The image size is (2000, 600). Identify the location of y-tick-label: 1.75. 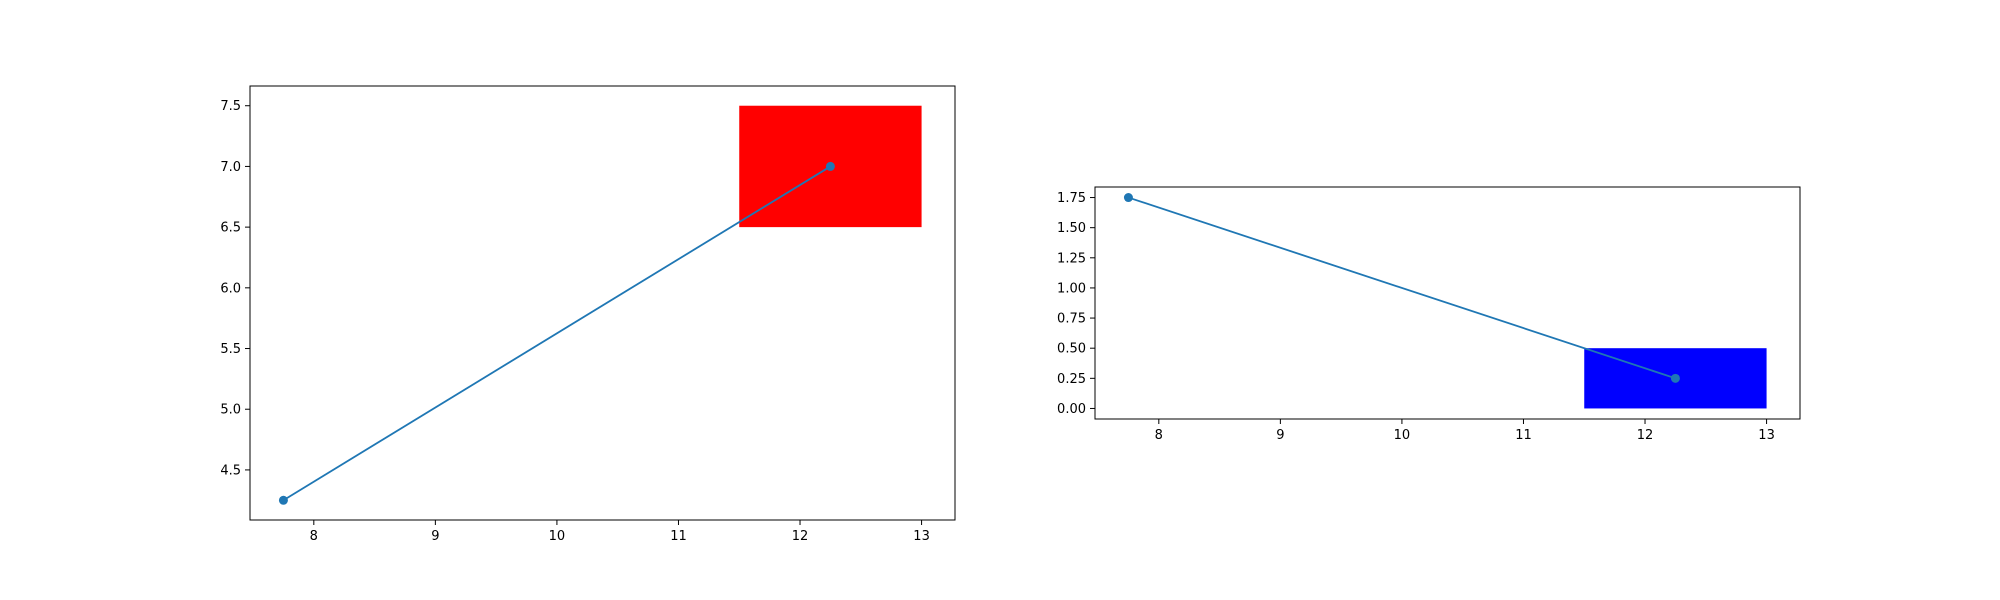
(1071, 198).